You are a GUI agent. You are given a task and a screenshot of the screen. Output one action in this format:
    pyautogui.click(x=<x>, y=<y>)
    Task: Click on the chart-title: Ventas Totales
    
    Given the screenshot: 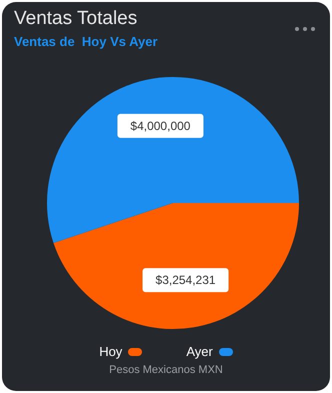 What is the action you would take?
    pyautogui.click(x=76, y=19)
    